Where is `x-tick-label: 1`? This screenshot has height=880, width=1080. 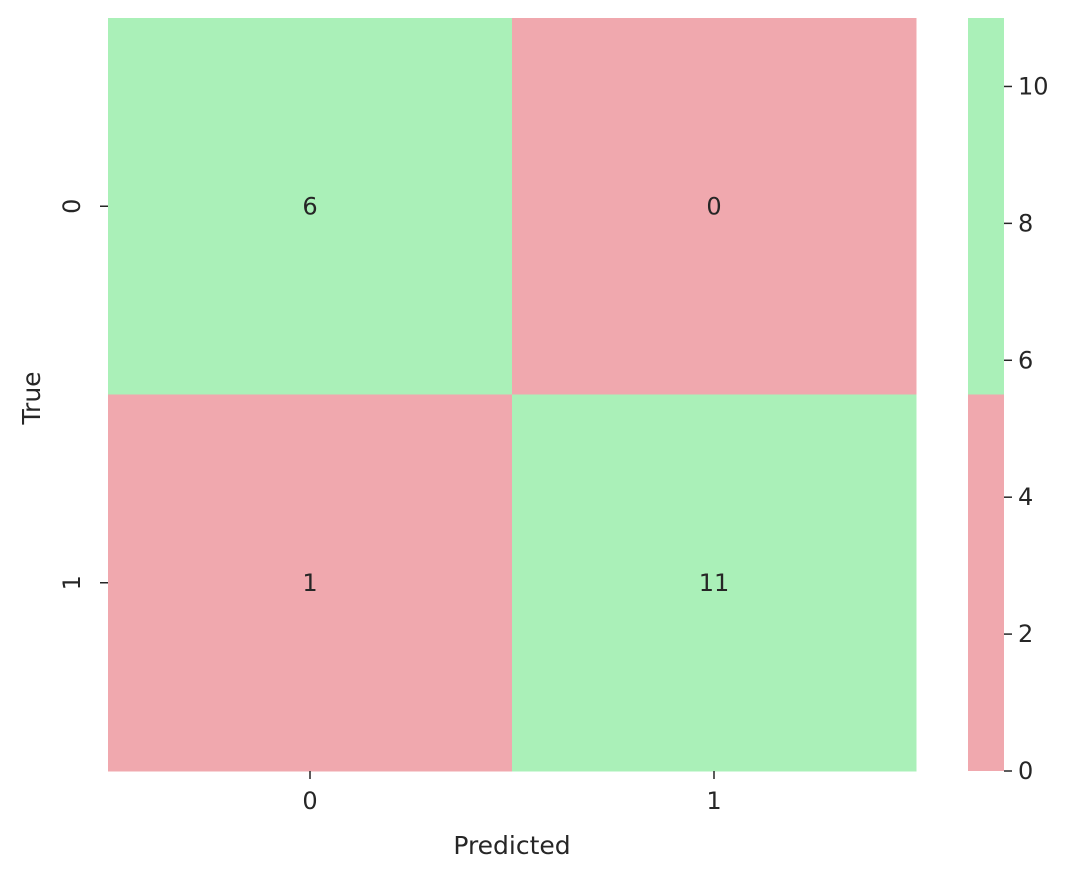 x-tick-label: 1 is located at coordinates (713, 801).